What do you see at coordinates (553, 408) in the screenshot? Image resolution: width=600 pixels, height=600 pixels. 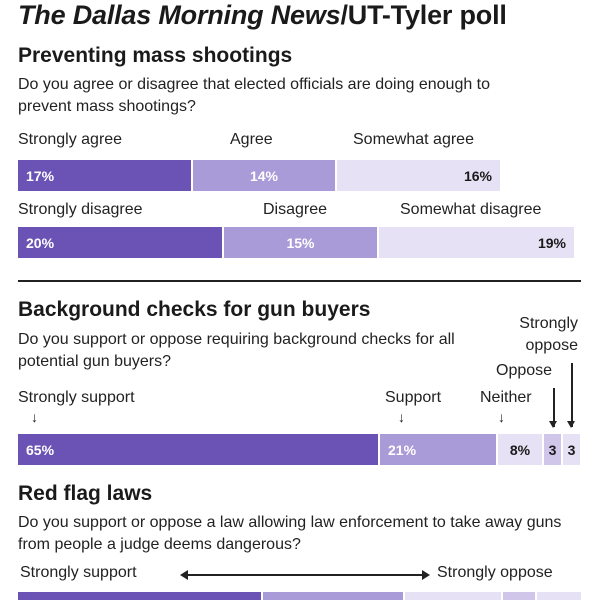 I see `arrow-oppose` at bounding box center [553, 408].